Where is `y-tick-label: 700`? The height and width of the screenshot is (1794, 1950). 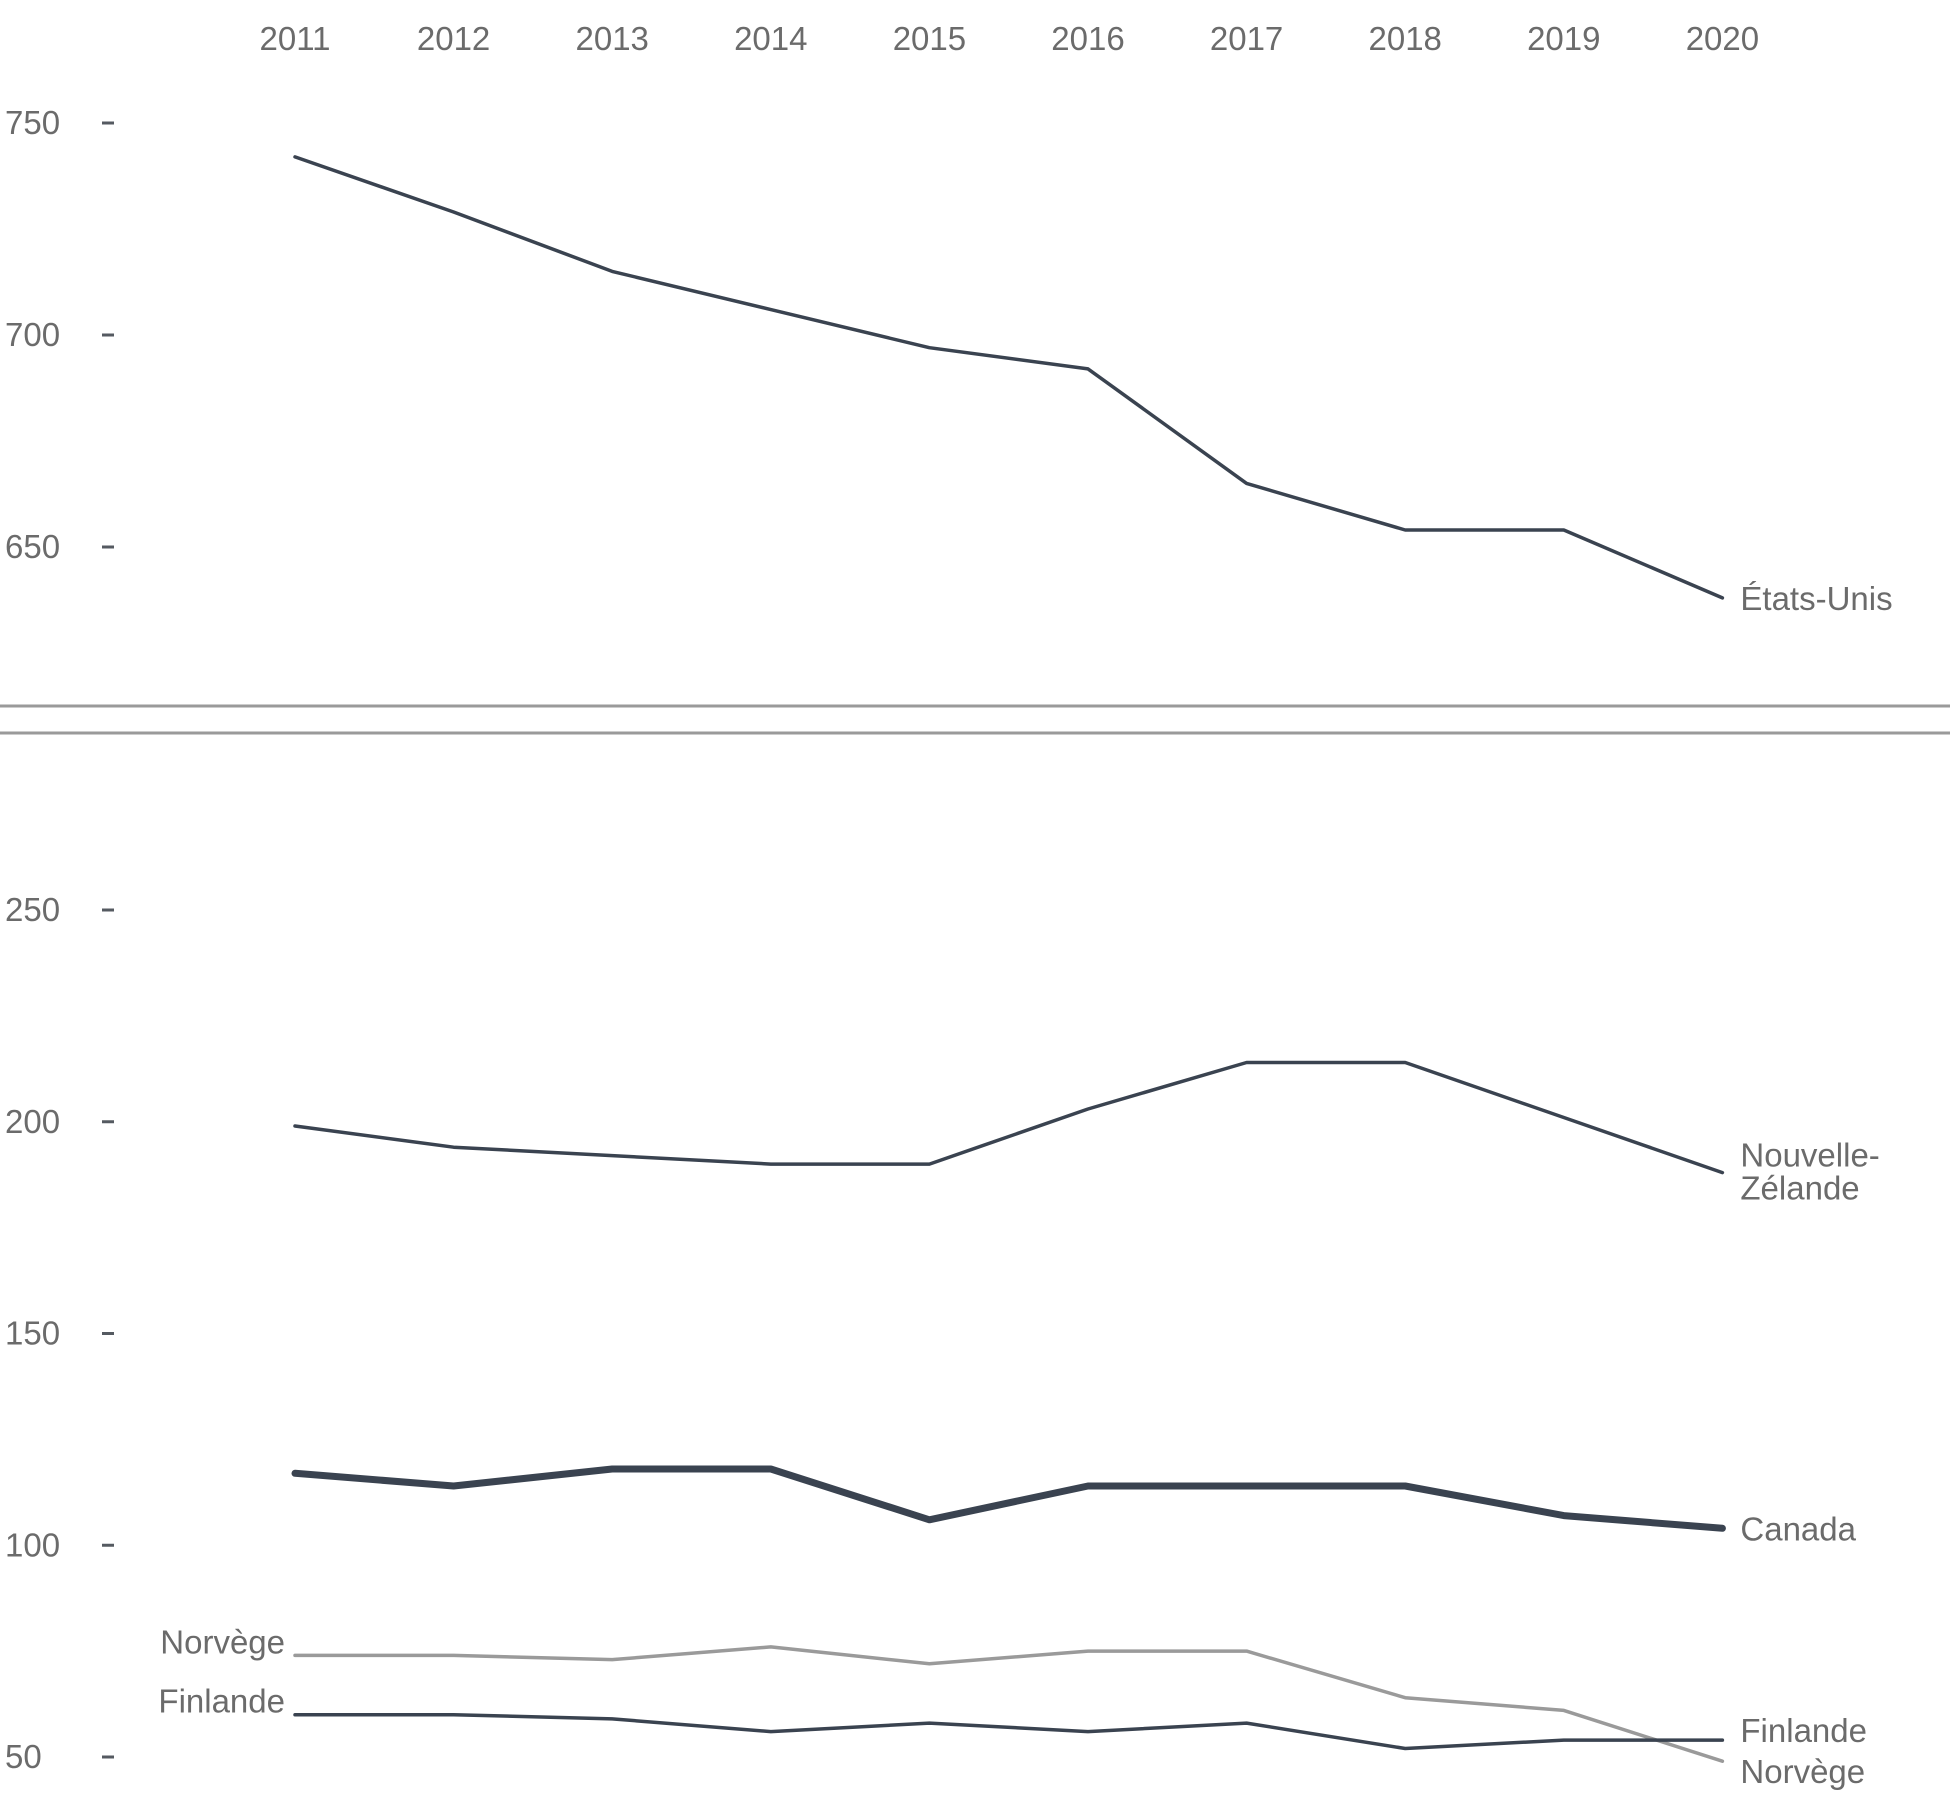
y-tick-label: 700 is located at coordinates (32, 334).